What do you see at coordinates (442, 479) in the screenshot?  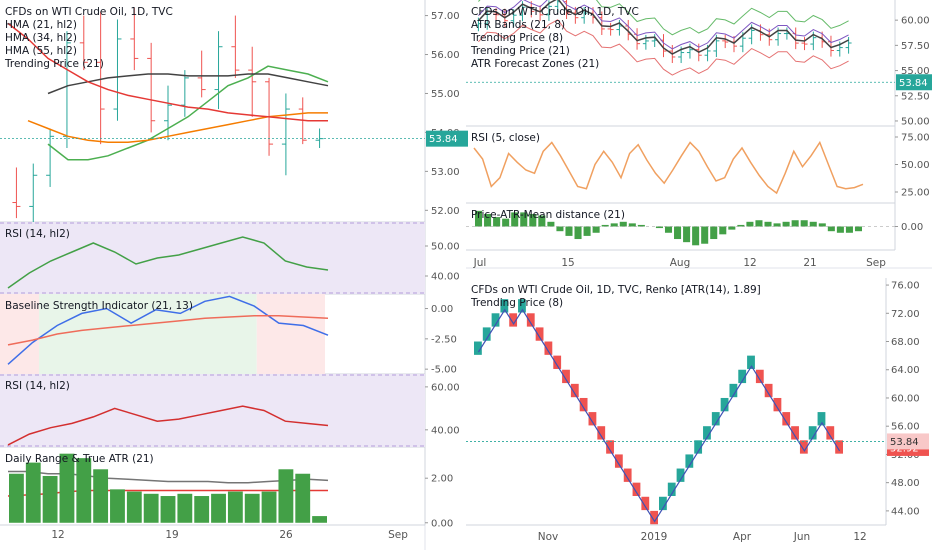 I see `left-atr-ytick-label: 2.00` at bounding box center [442, 479].